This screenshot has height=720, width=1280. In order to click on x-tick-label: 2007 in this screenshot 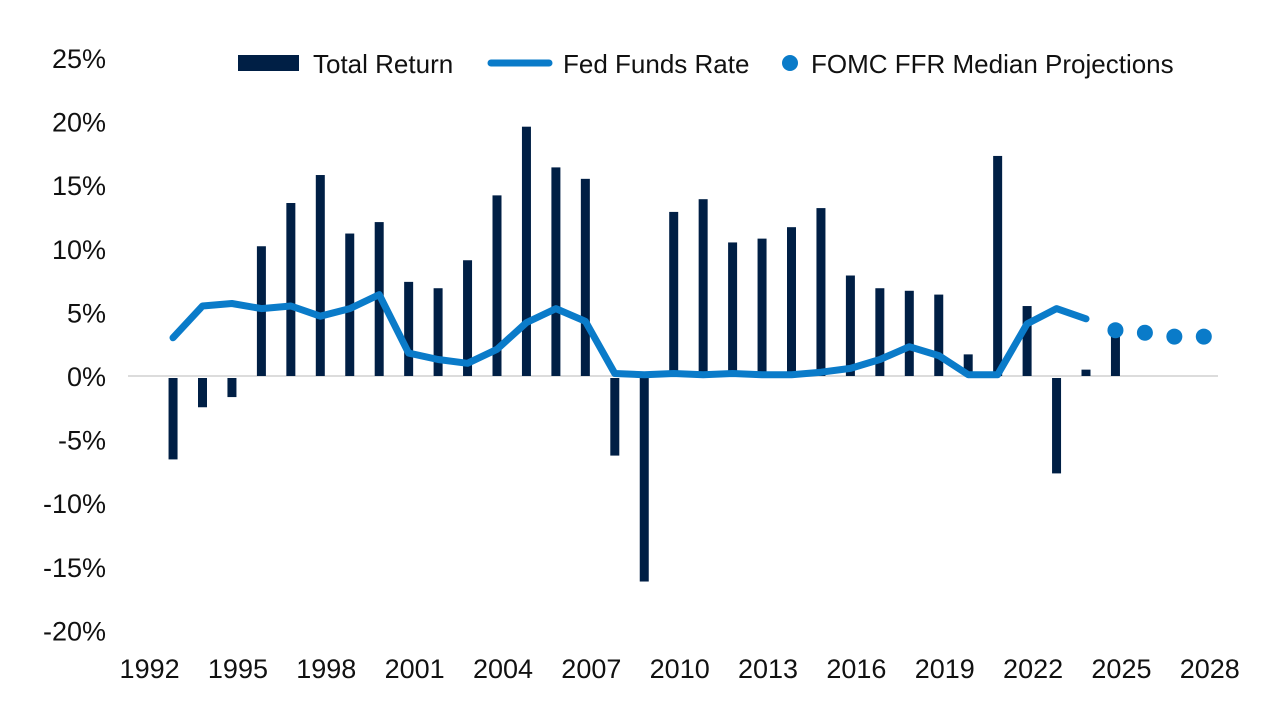, I will do `click(591, 669)`.